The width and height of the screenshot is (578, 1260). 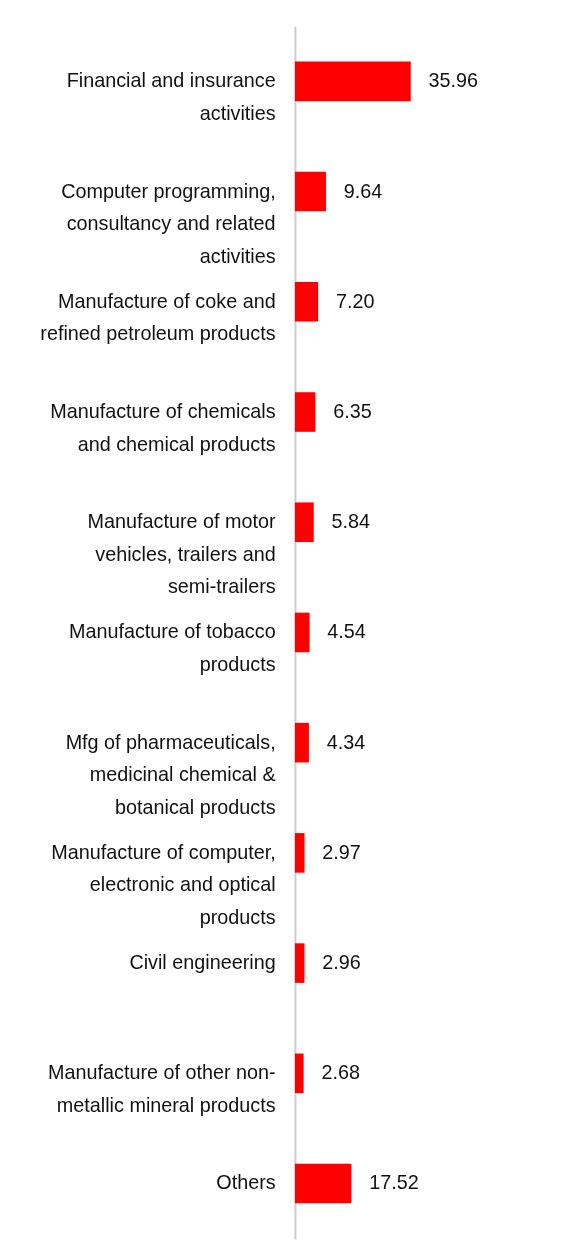 I want to click on y-tick-label: Financial and insurance activities, so click(x=171, y=96).